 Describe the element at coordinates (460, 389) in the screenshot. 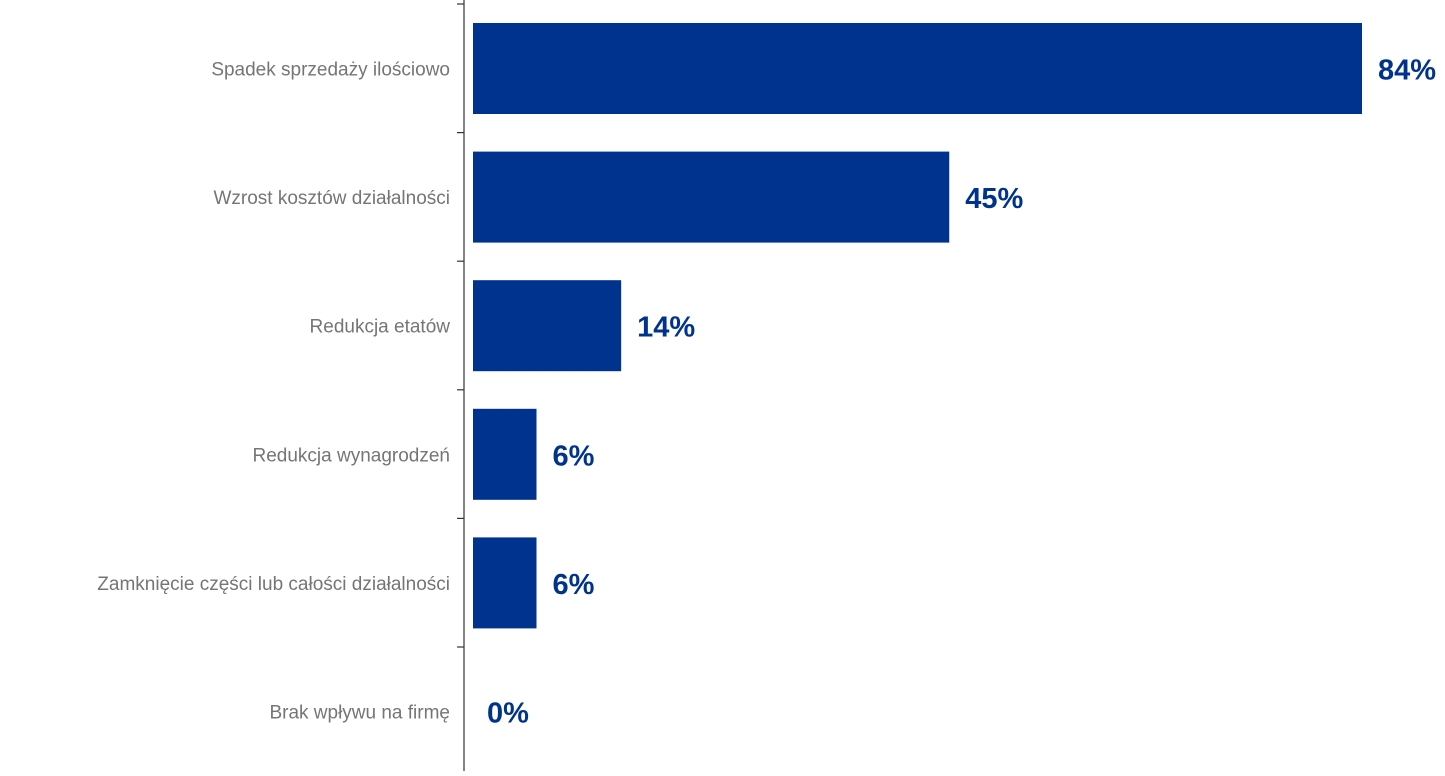

I see `axis-ticks` at that location.